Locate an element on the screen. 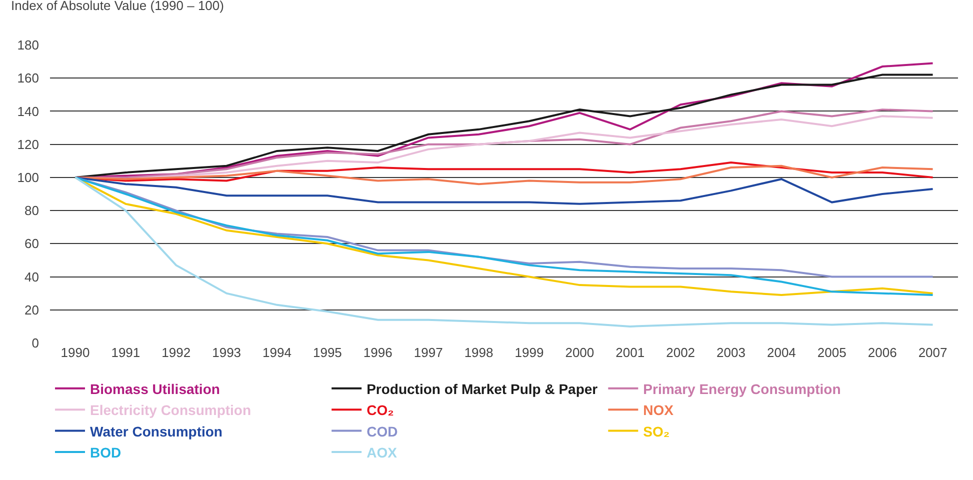  y-tick-label: 0 is located at coordinates (35, 343).